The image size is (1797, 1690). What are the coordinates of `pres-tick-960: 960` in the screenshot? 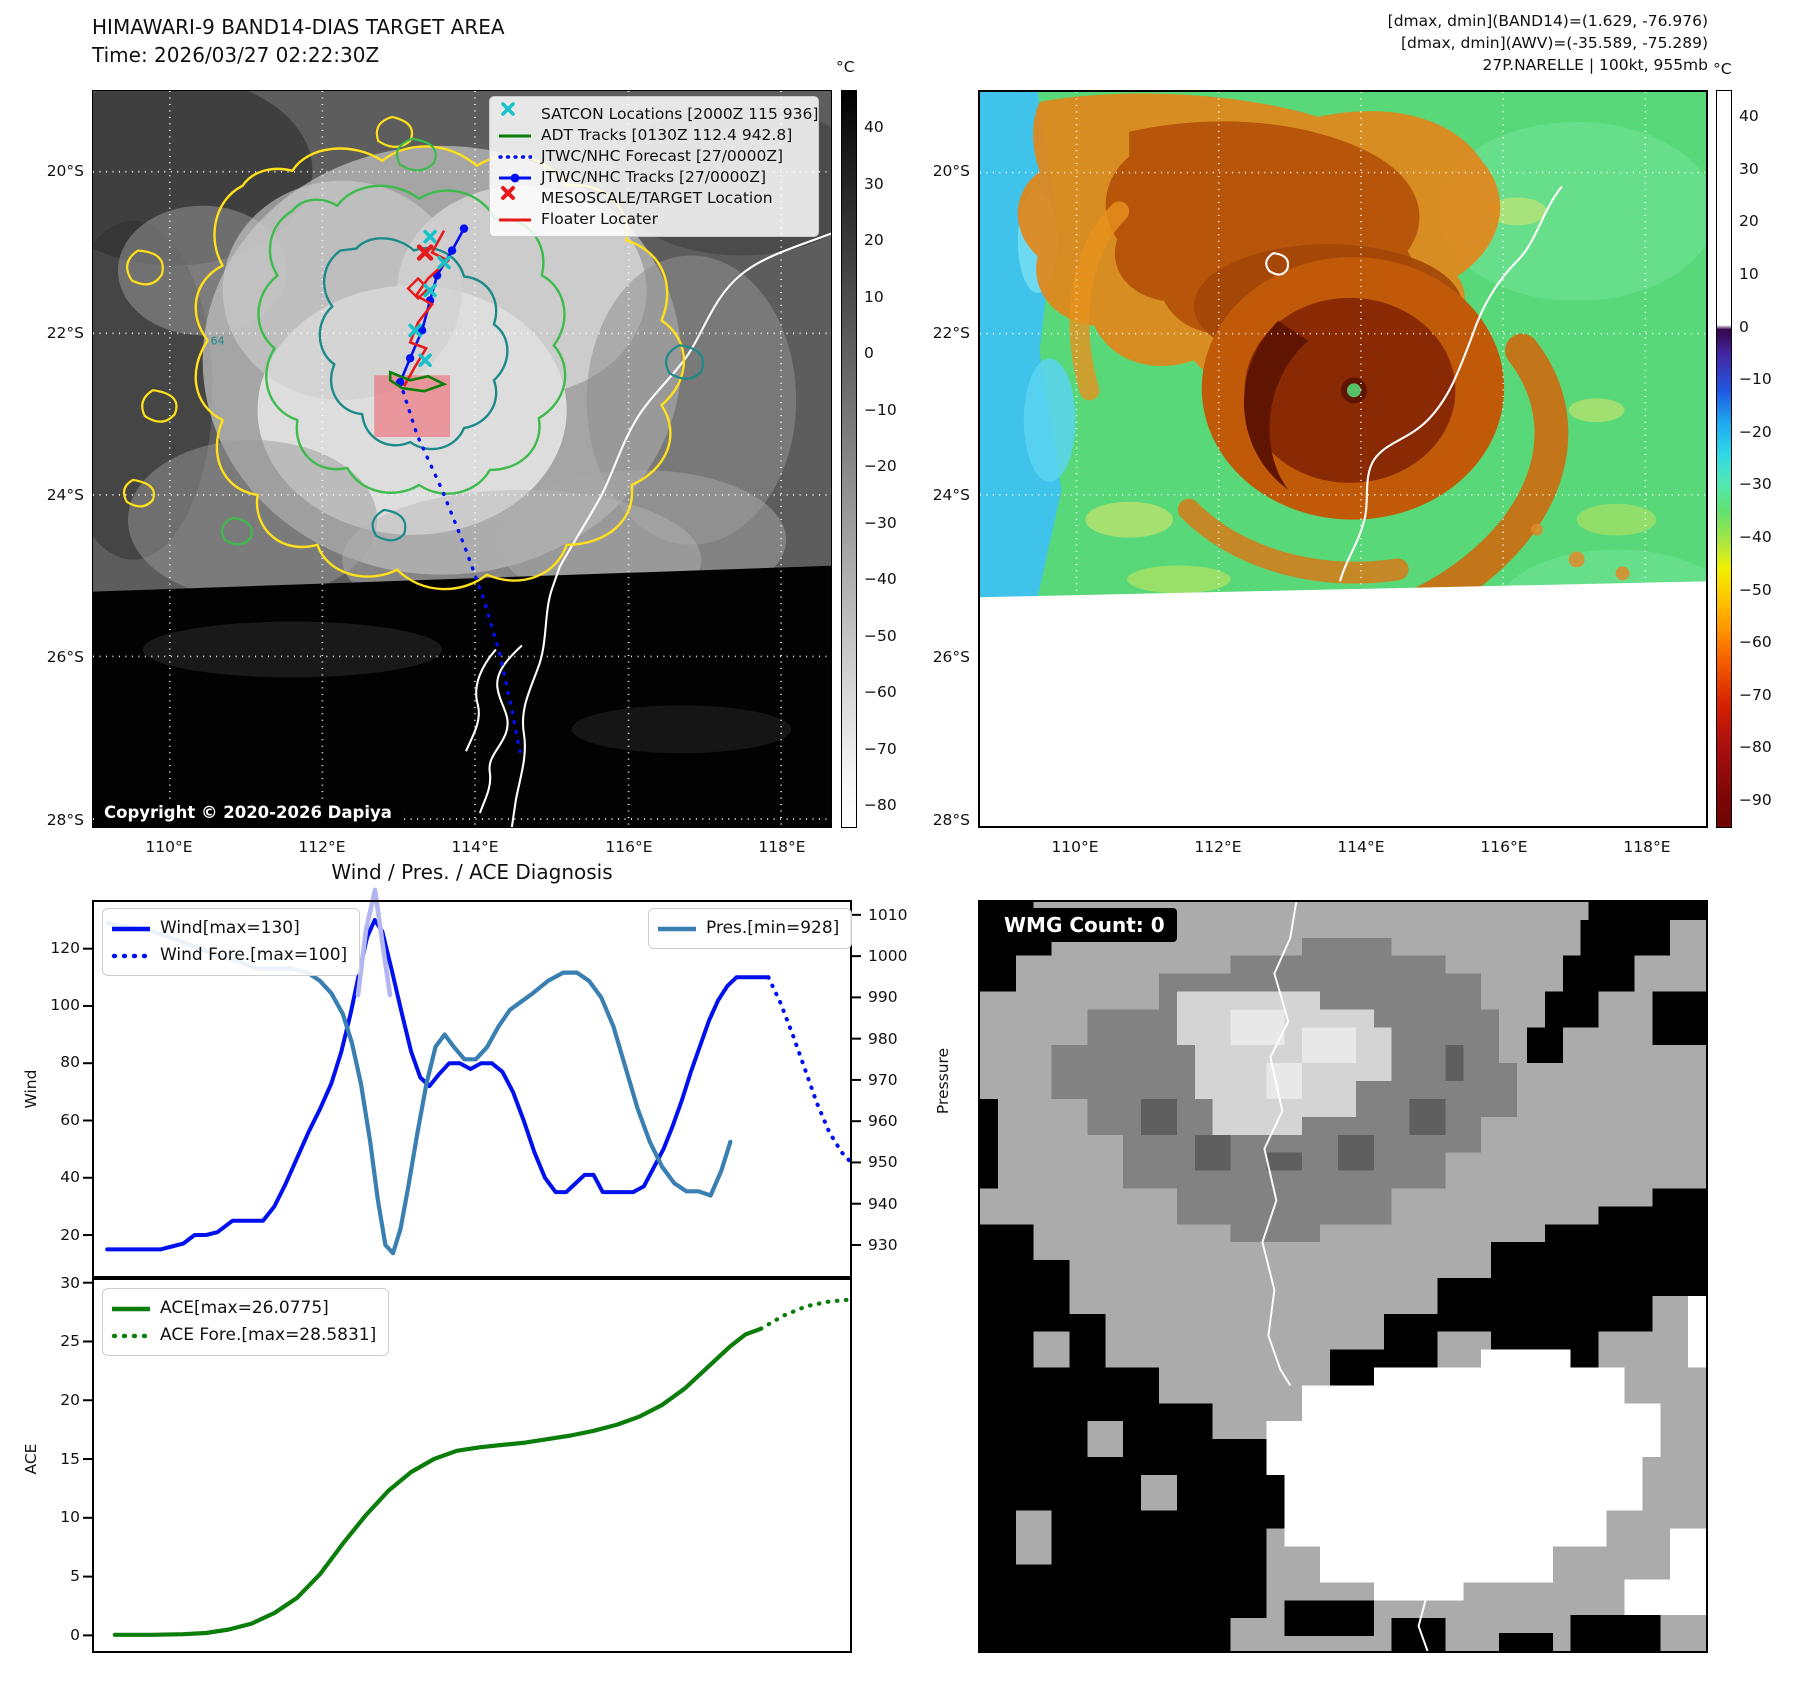 It's located at (883, 1121).